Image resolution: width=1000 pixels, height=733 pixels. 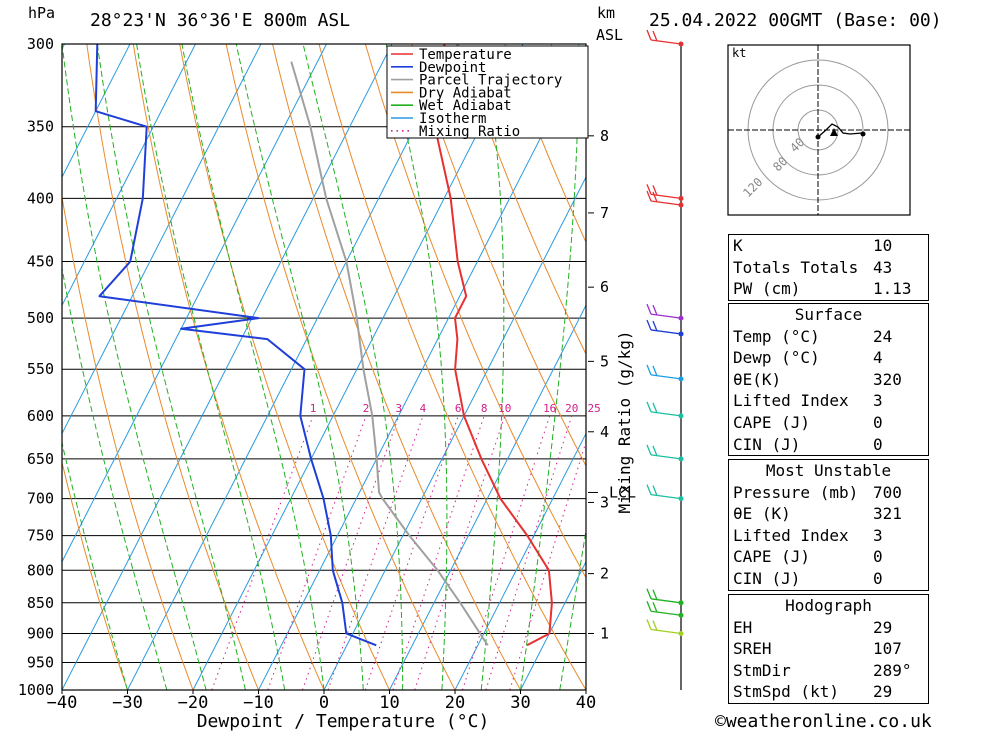 I want to click on index-key: Temp (°C), so click(x=776, y=336).